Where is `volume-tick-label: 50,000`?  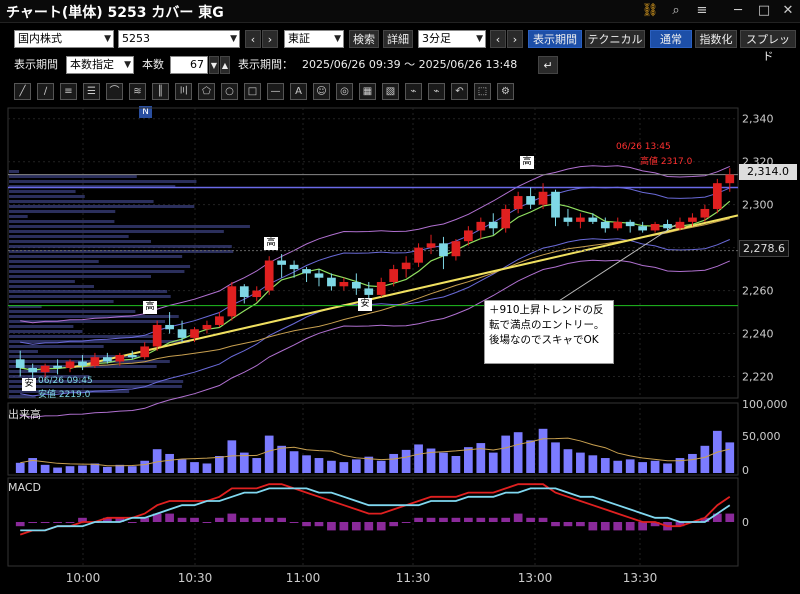 volume-tick-label: 50,000 is located at coordinates (761, 436).